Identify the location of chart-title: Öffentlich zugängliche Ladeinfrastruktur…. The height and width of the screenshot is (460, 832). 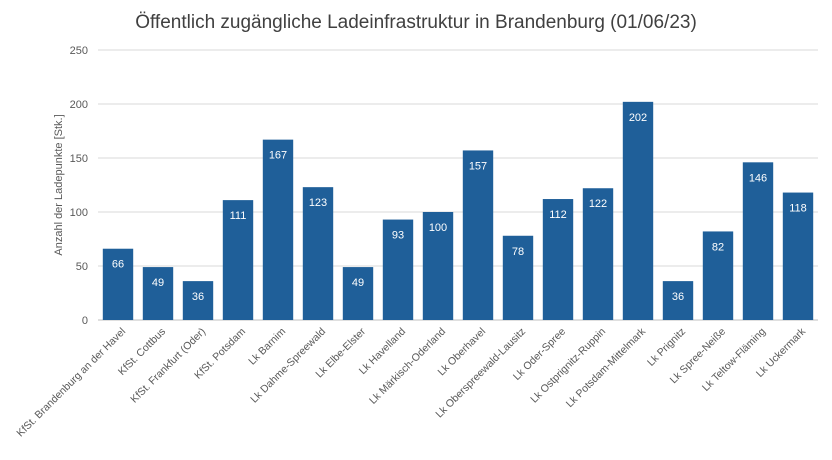
(416, 22).